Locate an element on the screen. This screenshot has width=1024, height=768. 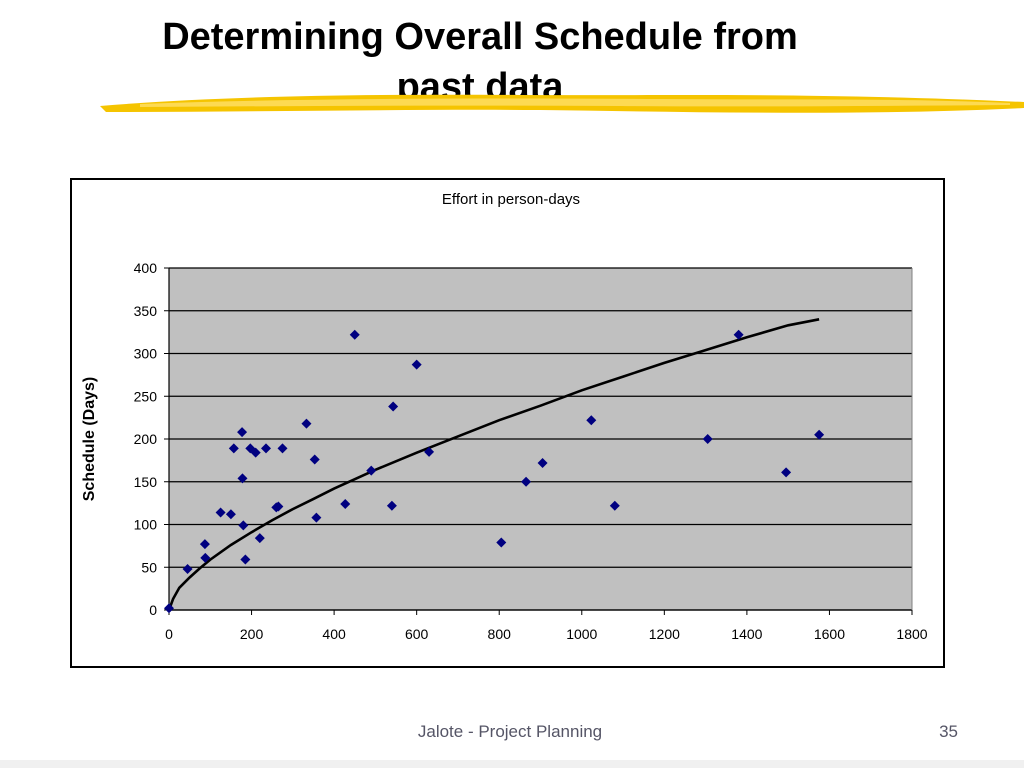
x-tick-label-1400: 1400 is located at coordinates (746, 634).